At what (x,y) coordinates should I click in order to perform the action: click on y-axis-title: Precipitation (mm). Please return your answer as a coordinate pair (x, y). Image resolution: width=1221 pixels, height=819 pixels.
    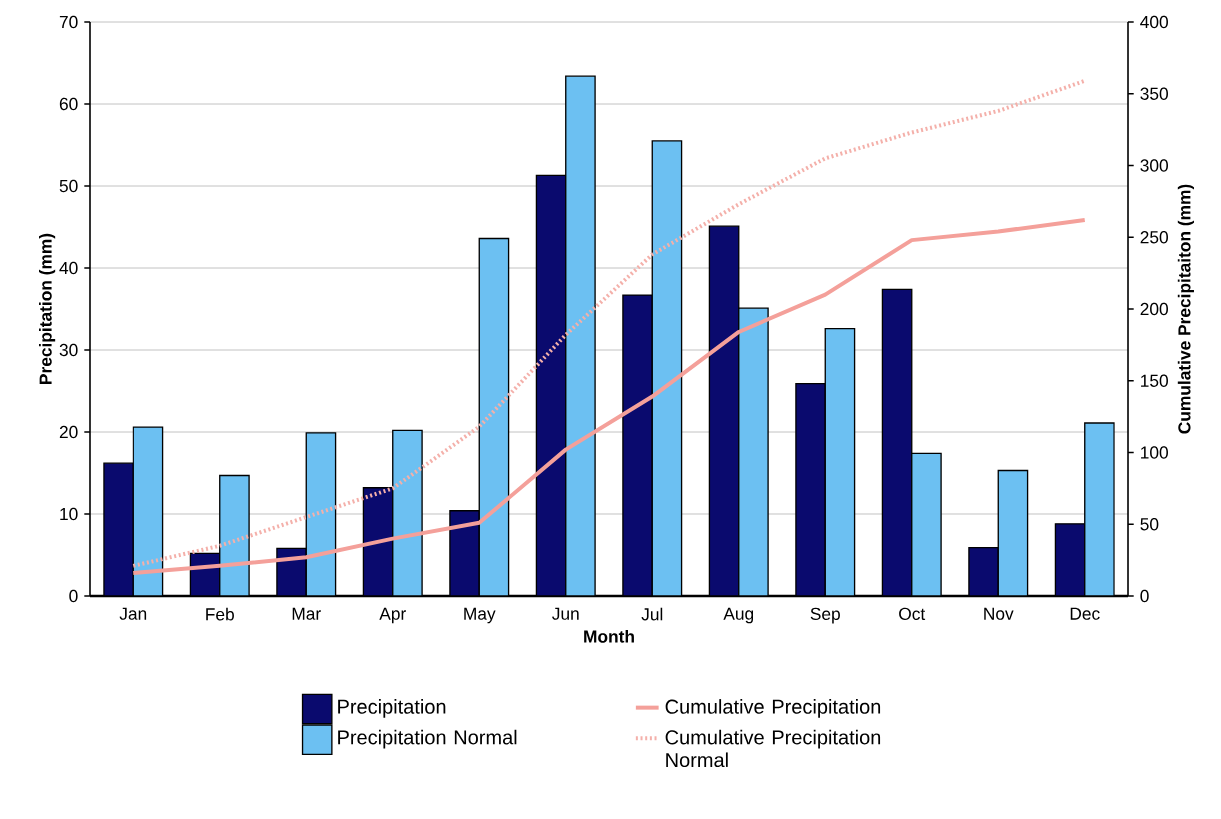
    Looking at the image, I should click on (47, 308).